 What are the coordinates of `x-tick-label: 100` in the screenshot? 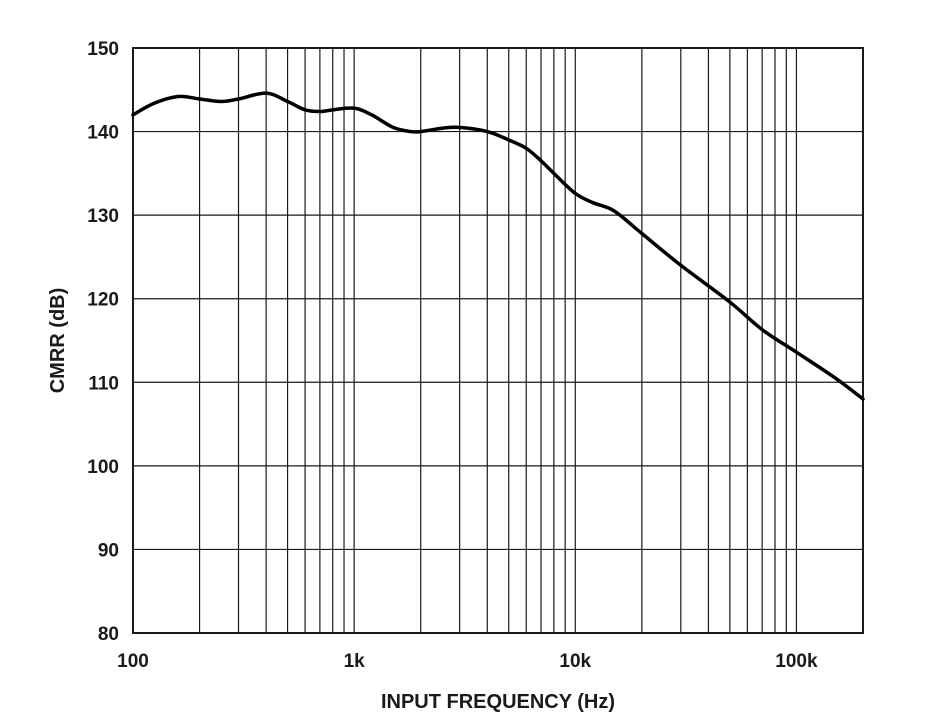 It's located at (133, 661).